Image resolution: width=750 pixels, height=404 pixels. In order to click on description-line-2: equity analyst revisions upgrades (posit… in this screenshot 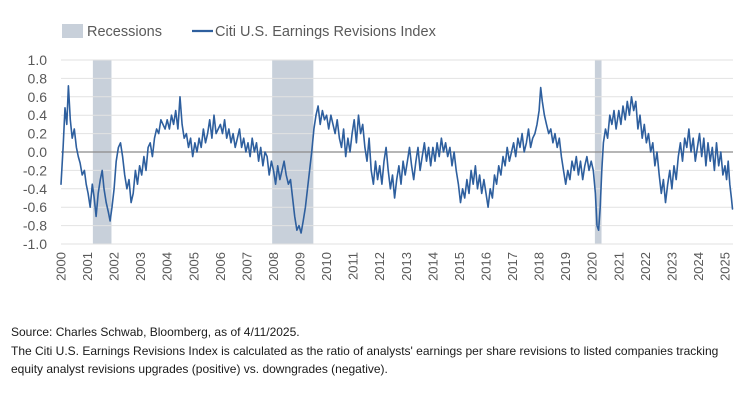, I will do `click(199, 369)`.